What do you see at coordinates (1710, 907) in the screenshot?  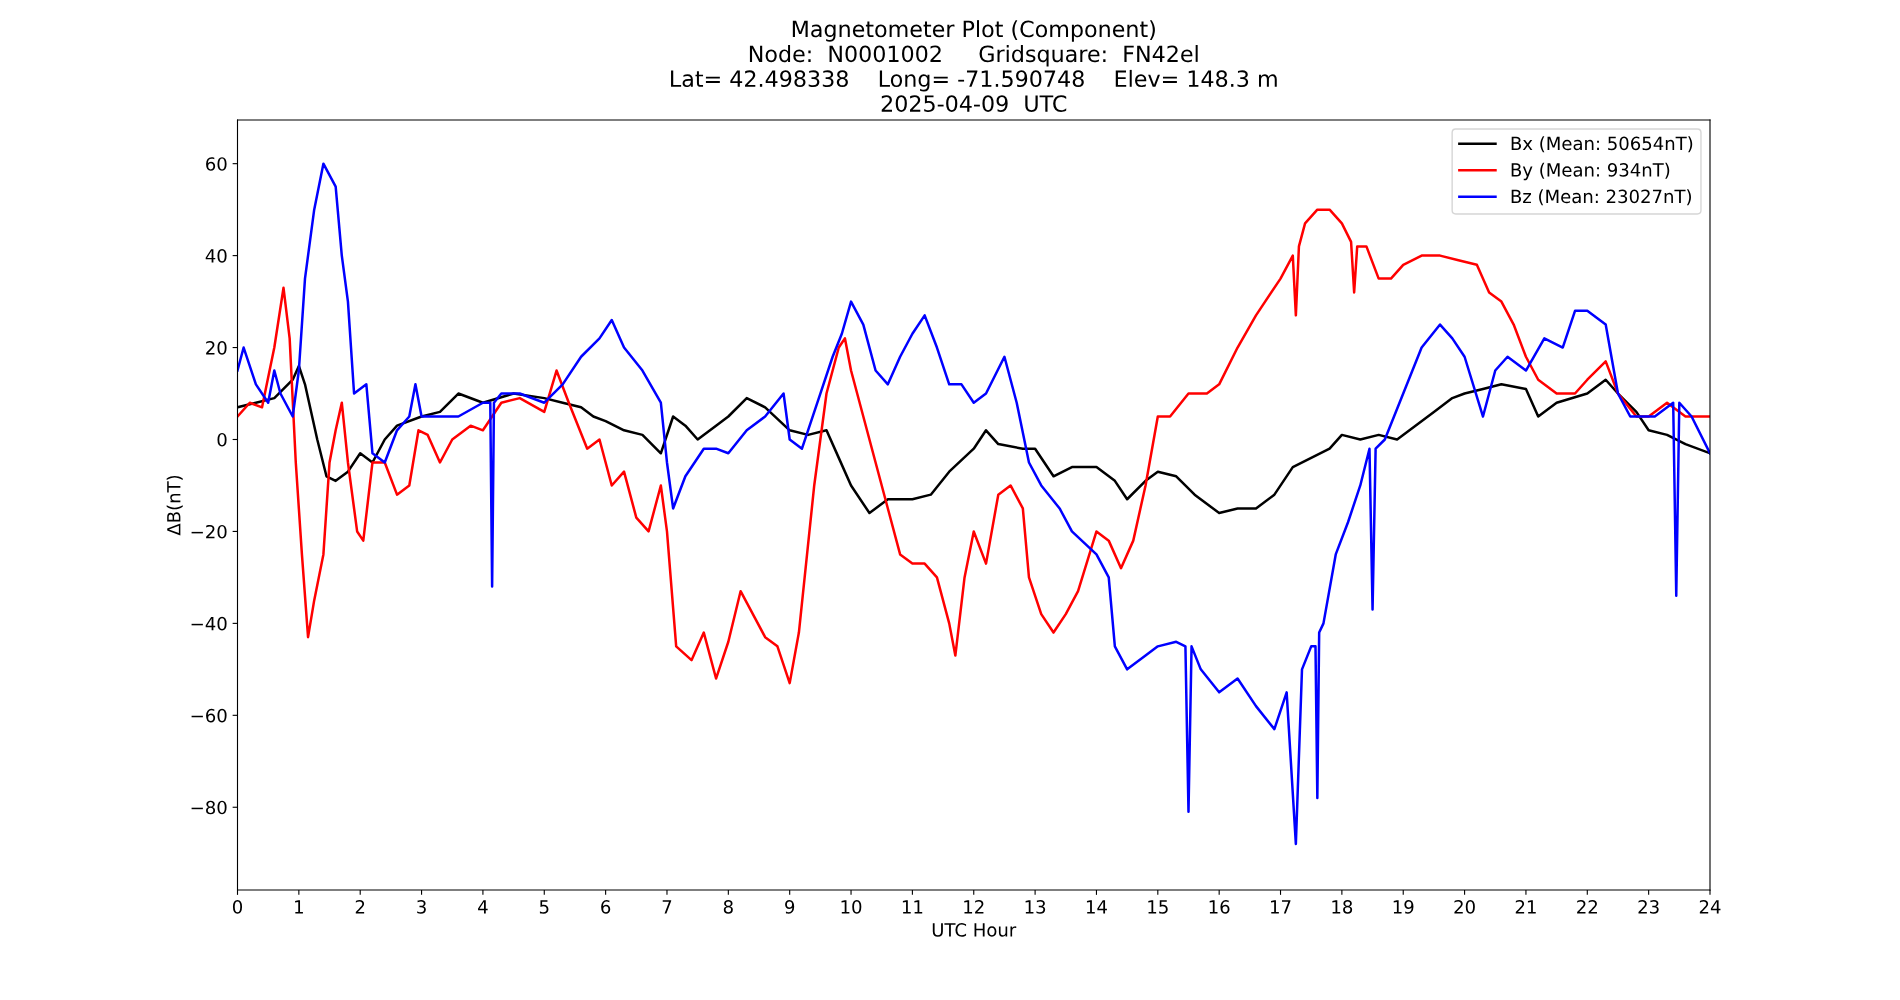 I see `x-tick-label: 24` at bounding box center [1710, 907].